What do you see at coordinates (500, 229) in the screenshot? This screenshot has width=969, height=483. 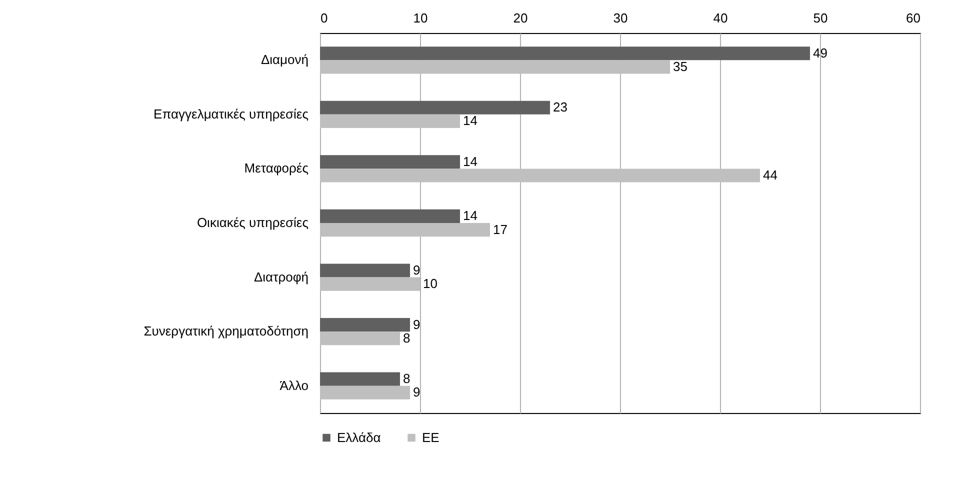 I see `data-label: 17` at bounding box center [500, 229].